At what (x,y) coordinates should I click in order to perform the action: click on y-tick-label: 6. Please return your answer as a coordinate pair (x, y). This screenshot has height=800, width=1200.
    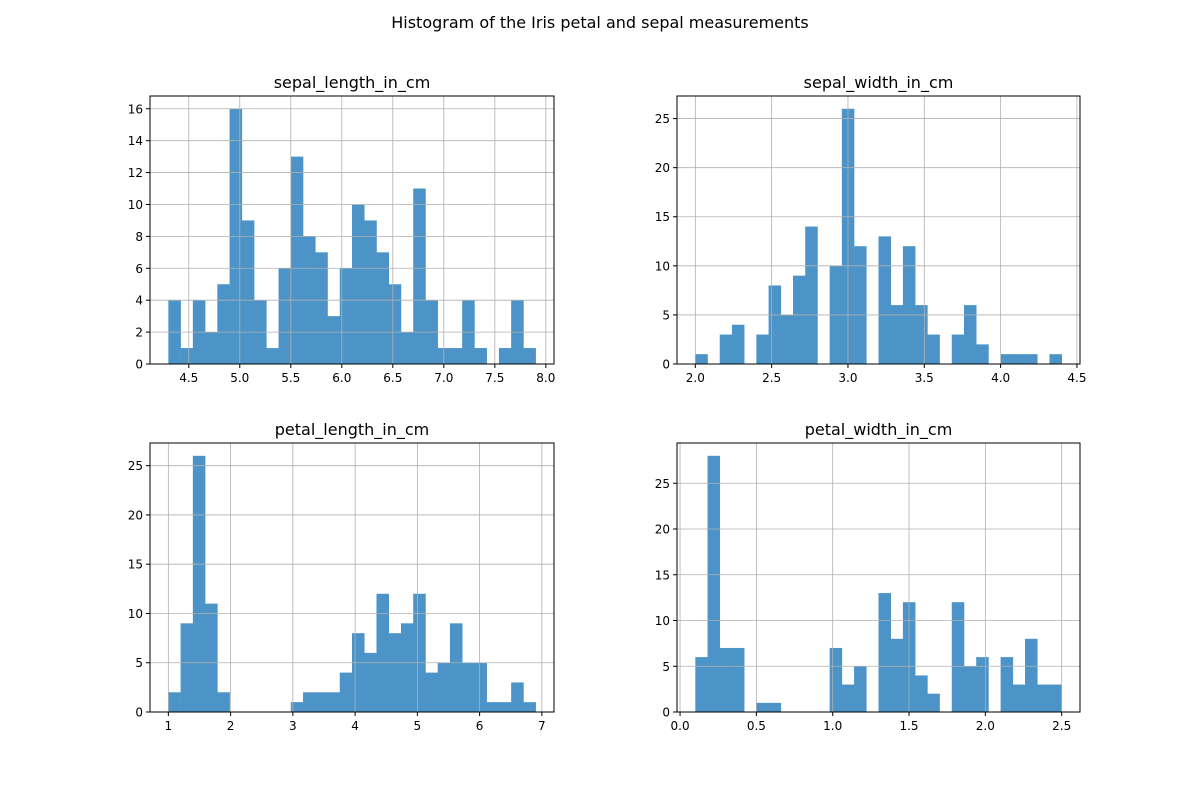
    Looking at the image, I should click on (139, 269).